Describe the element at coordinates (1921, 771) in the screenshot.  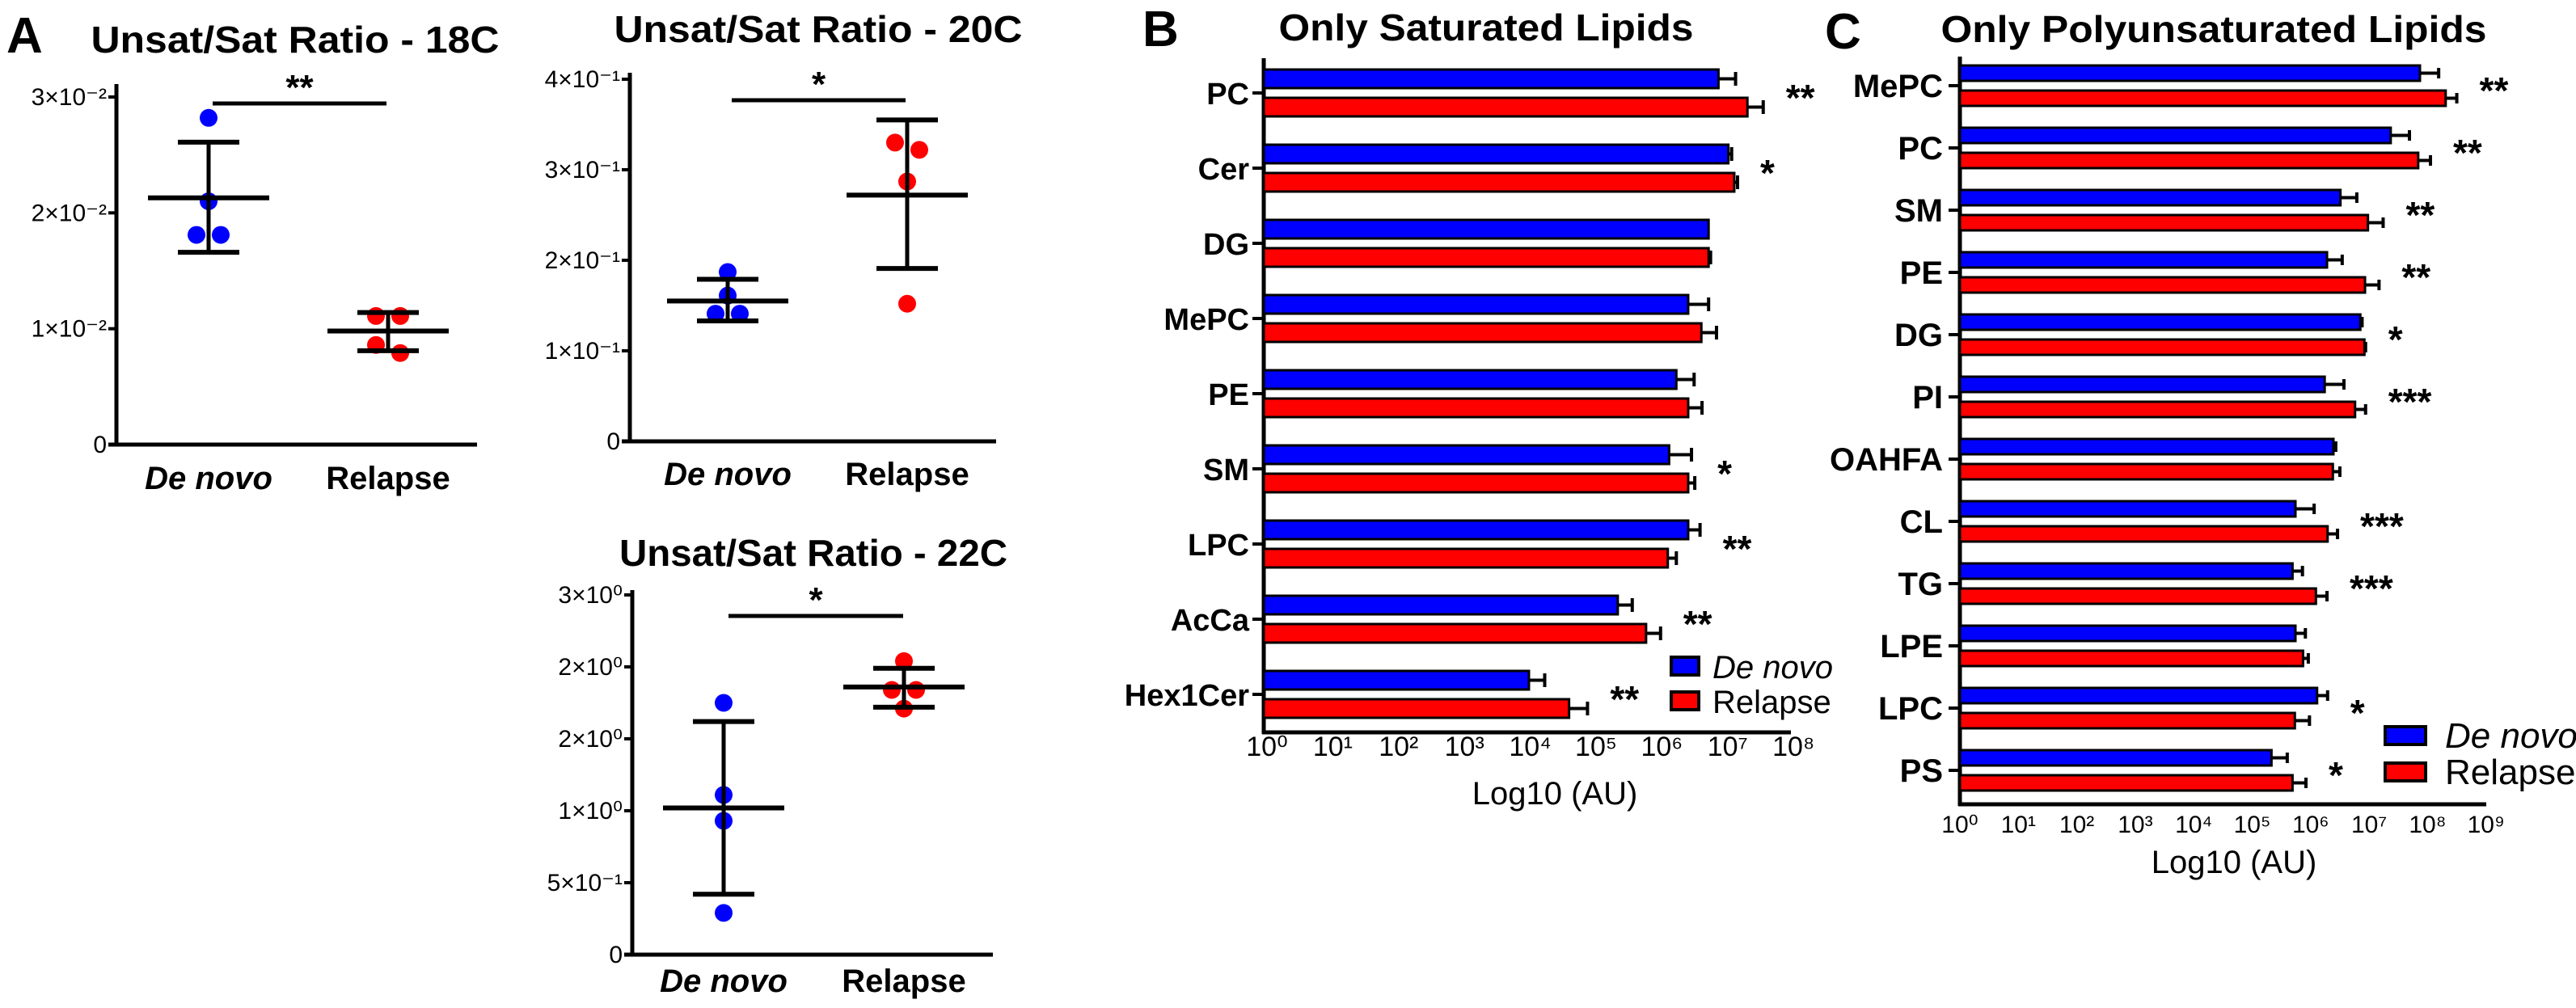
I see `category-label: PS` at that location.